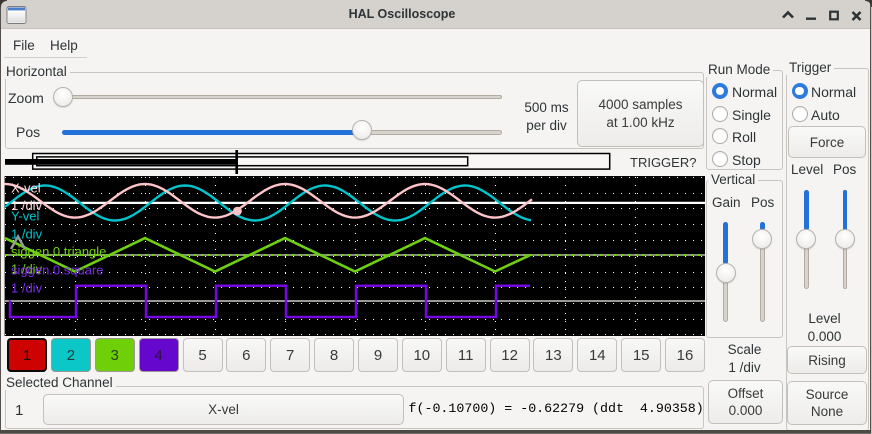 The width and height of the screenshot is (872, 434). I want to click on svg-text: X-vel, so click(26, 188).